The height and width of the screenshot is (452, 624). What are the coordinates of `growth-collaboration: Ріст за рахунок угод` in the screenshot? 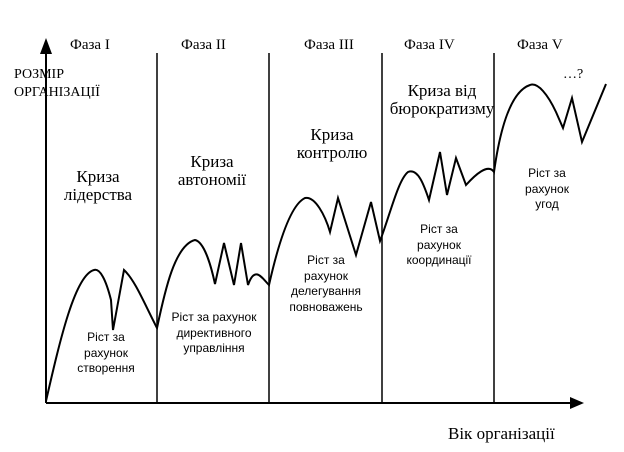 It's located at (547, 189).